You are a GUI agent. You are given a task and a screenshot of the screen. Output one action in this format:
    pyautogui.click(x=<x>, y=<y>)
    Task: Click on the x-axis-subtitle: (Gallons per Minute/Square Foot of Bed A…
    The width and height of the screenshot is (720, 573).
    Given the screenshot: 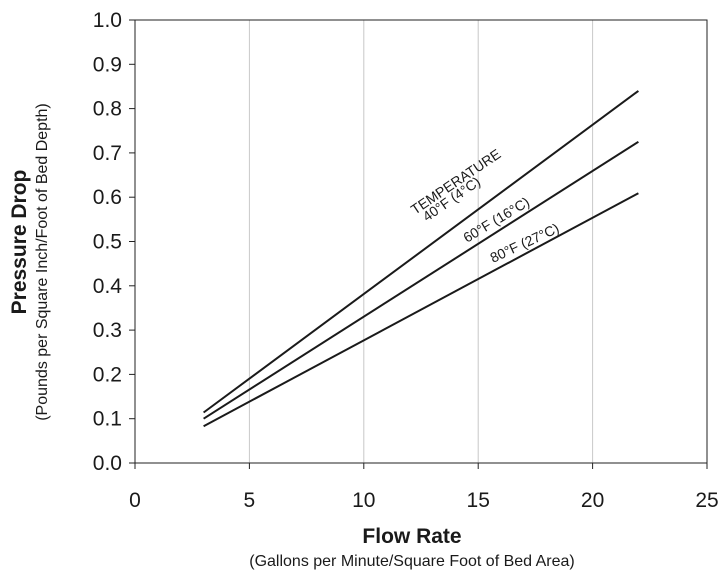 What is the action you would take?
    pyautogui.click(x=412, y=561)
    